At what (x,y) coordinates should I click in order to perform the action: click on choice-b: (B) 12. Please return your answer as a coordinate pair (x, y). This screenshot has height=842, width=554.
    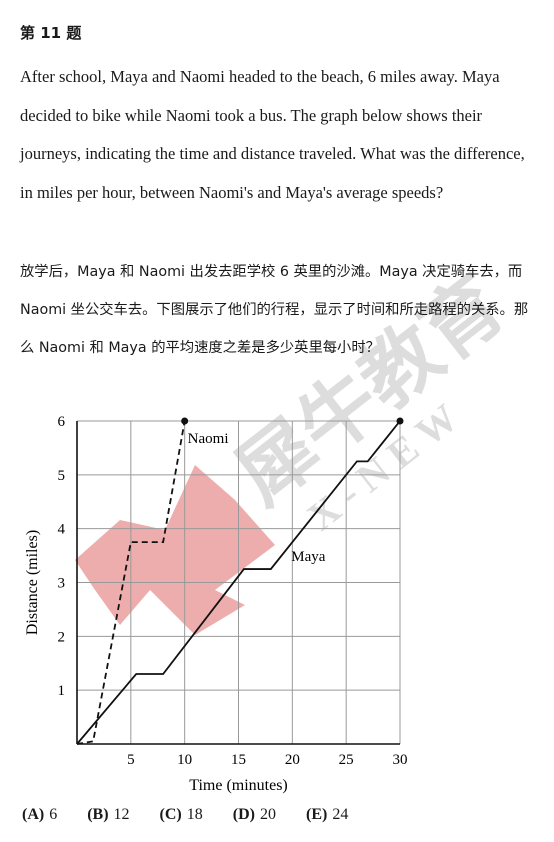
    Looking at the image, I should click on (108, 814).